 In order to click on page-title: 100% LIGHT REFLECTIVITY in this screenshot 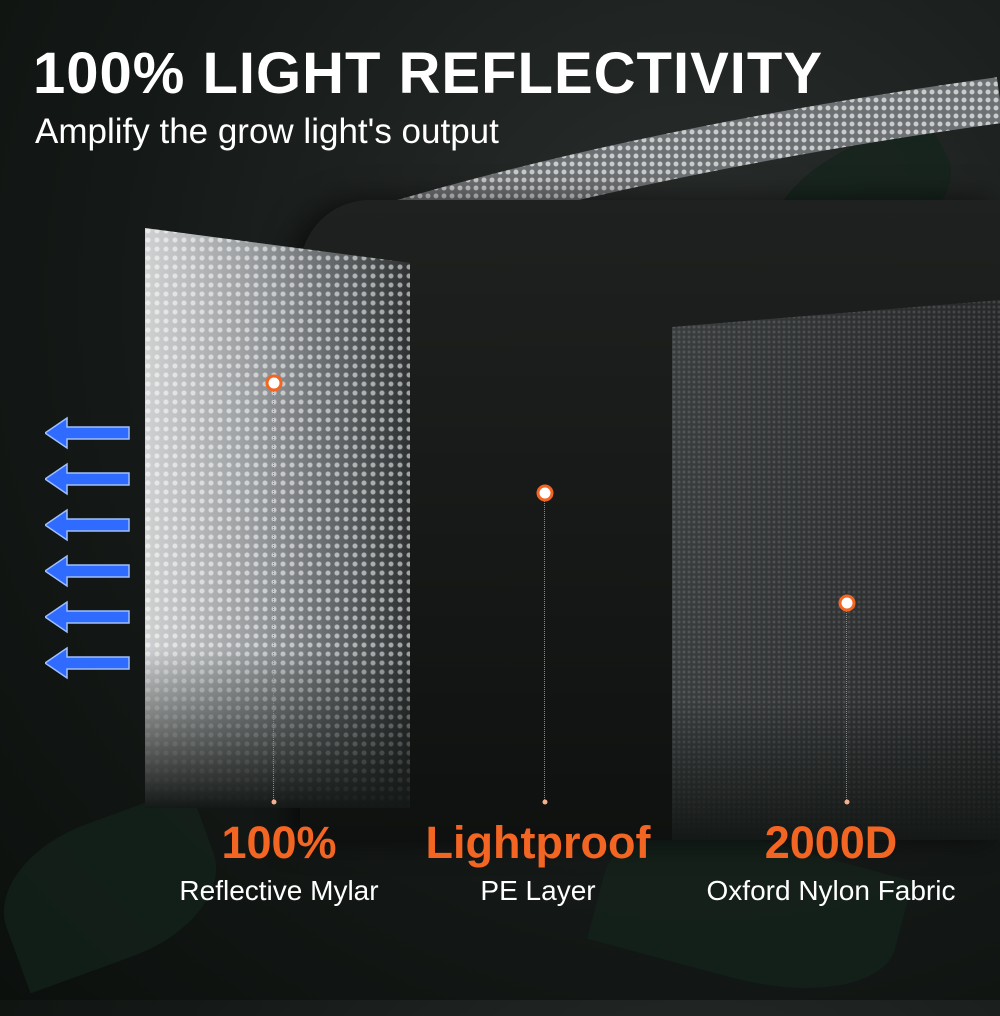, I will do `click(428, 73)`.